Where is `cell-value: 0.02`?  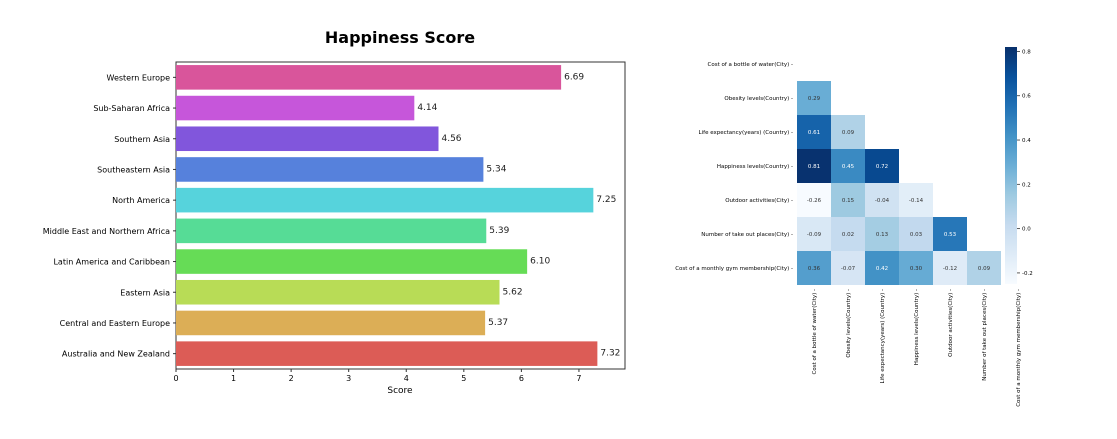
cell-value: 0.02 is located at coordinates (848, 235).